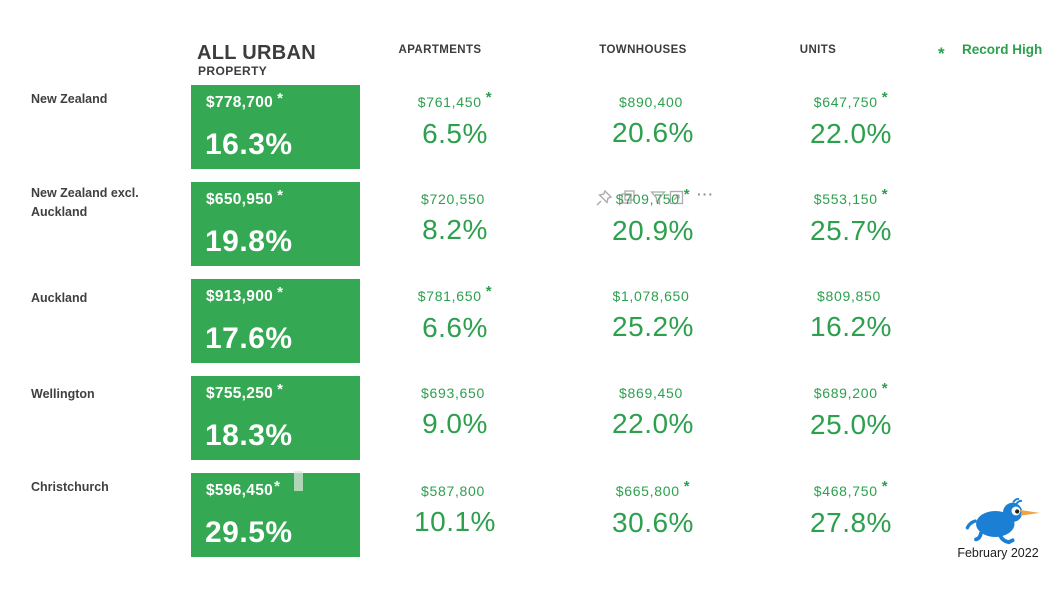  Describe the element at coordinates (653, 326) in the screenshot. I see `yoy-percent: 25.2%` at that location.